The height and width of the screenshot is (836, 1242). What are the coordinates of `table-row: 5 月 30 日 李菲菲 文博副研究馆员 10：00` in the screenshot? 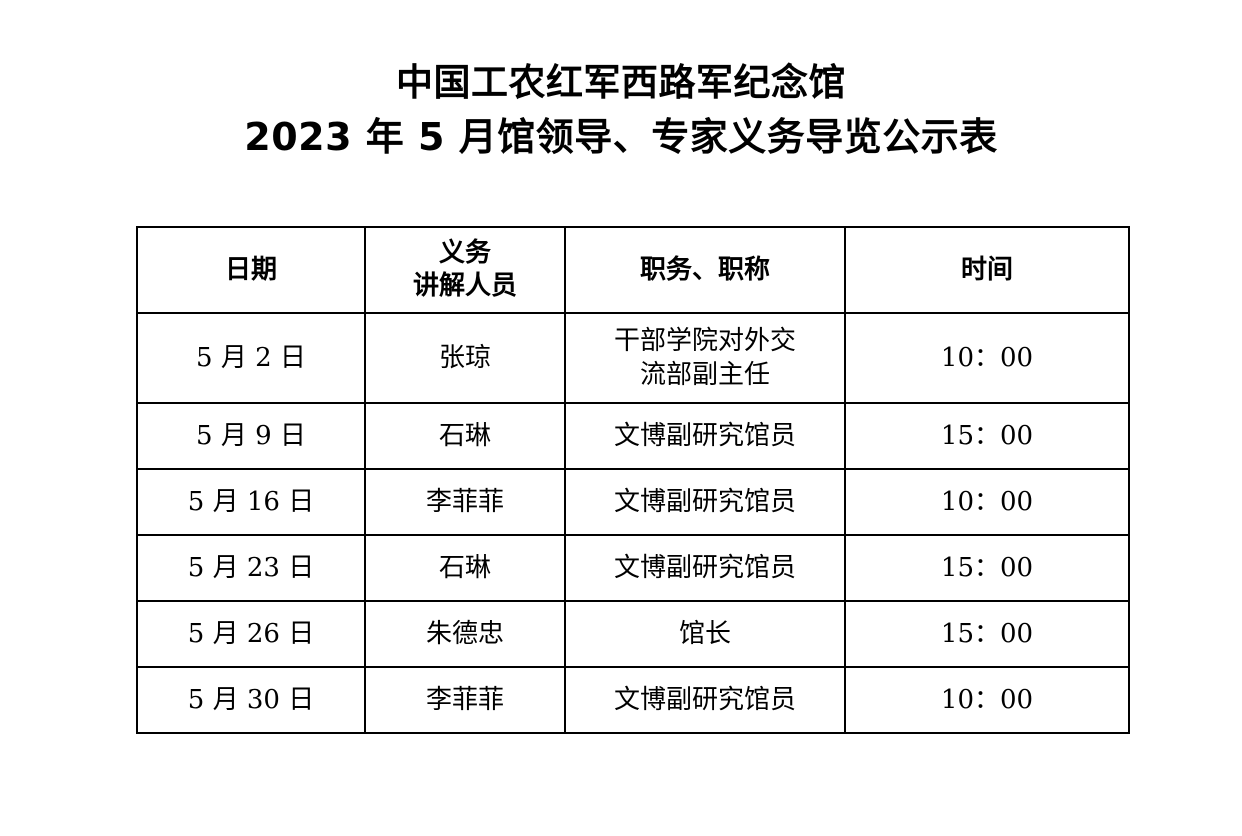 It's located at (633, 700).